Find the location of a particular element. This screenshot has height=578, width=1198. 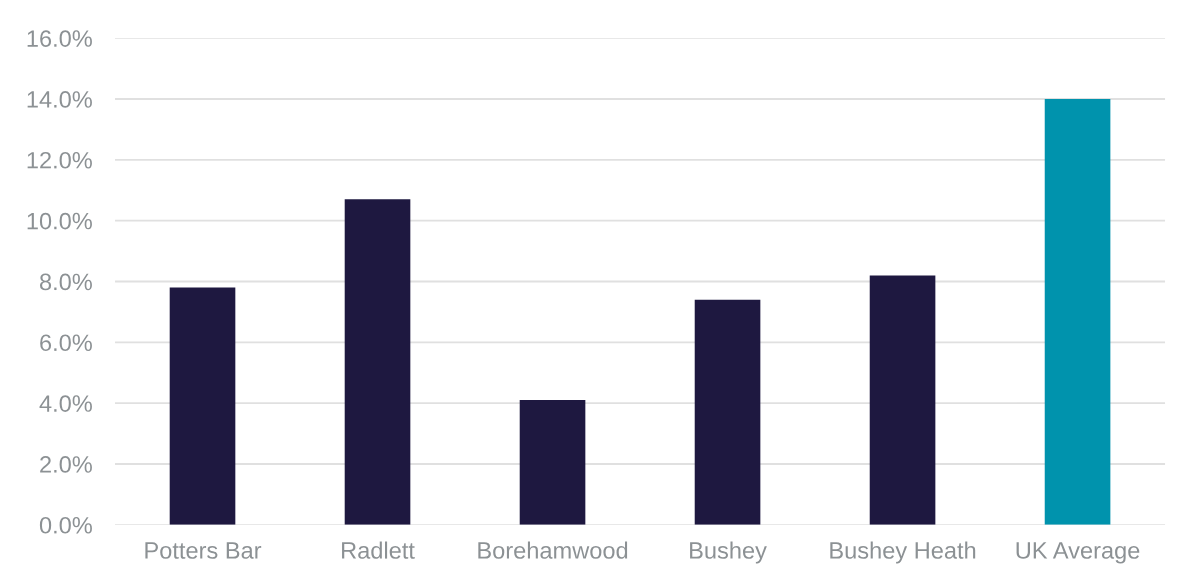

y-tick-label: 10.0% is located at coordinates (59, 221).